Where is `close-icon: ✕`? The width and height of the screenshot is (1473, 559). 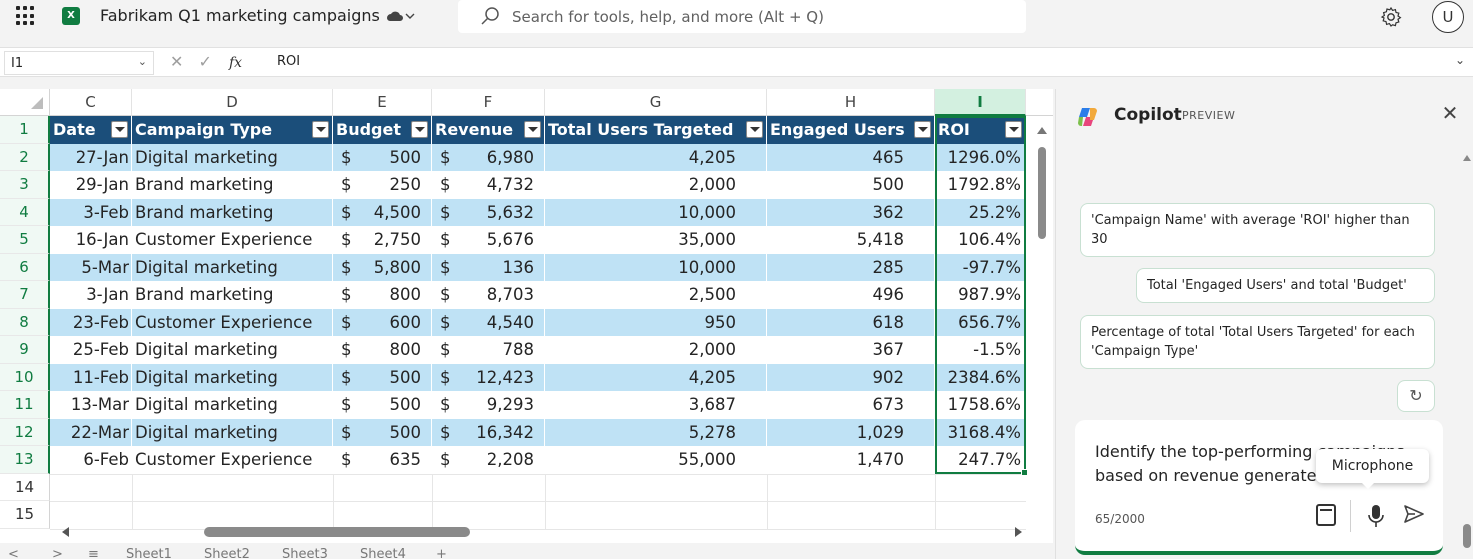 close-icon: ✕ is located at coordinates (1450, 113).